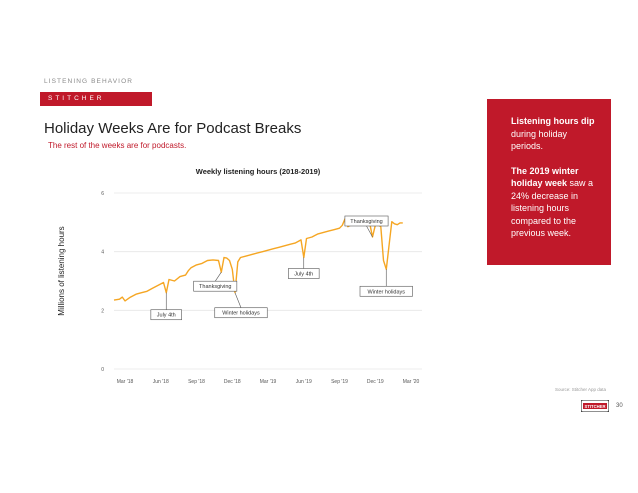  What do you see at coordinates (339, 382) in the screenshot?
I see `x-tick-label: Sep '19` at bounding box center [339, 382].